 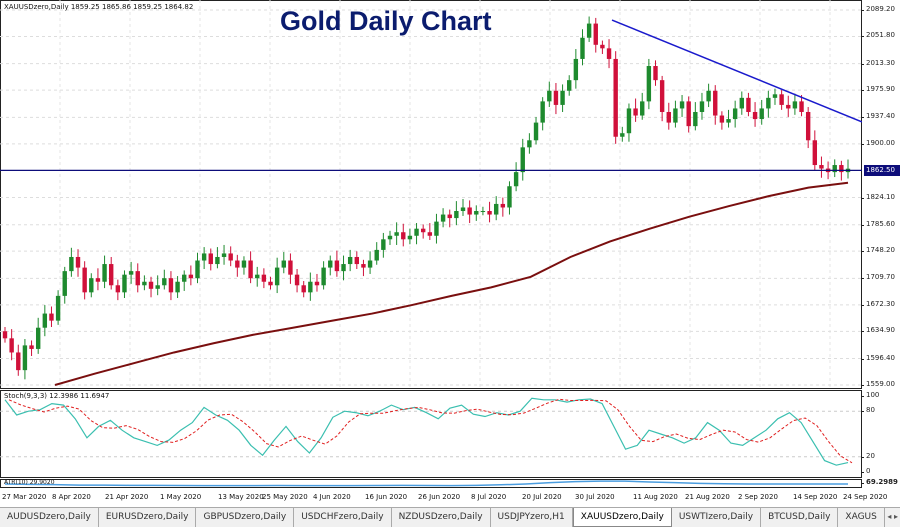 I want to click on stochastic-axis-label: 0, so click(x=865, y=471).